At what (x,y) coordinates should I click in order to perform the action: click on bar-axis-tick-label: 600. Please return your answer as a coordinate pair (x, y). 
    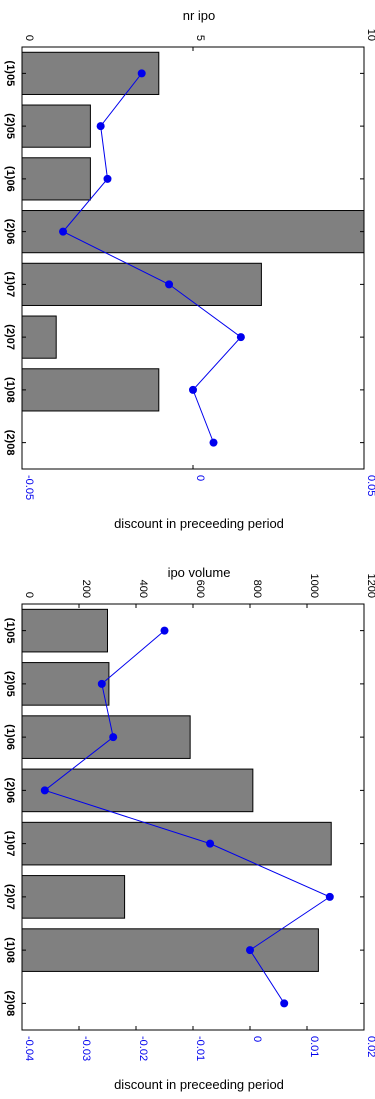
    Looking at the image, I should click on (200, 589).